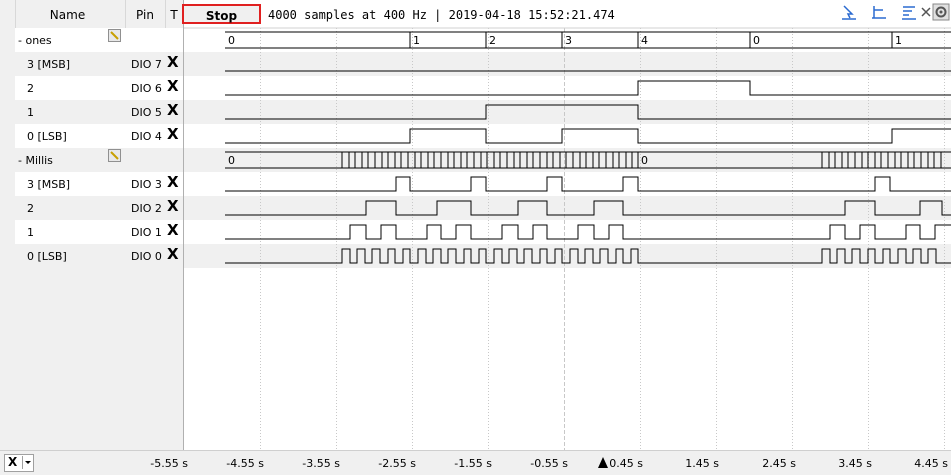  Describe the element at coordinates (549, 463) in the screenshot. I see `axis-tick: -0.55 s` at that location.